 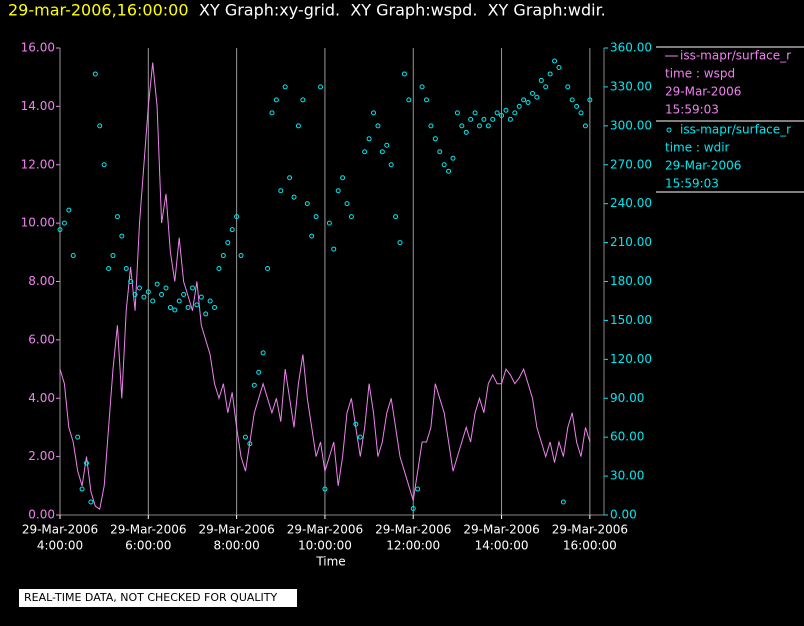 I want to click on legend-line: 15:59:03, so click(x=692, y=184).